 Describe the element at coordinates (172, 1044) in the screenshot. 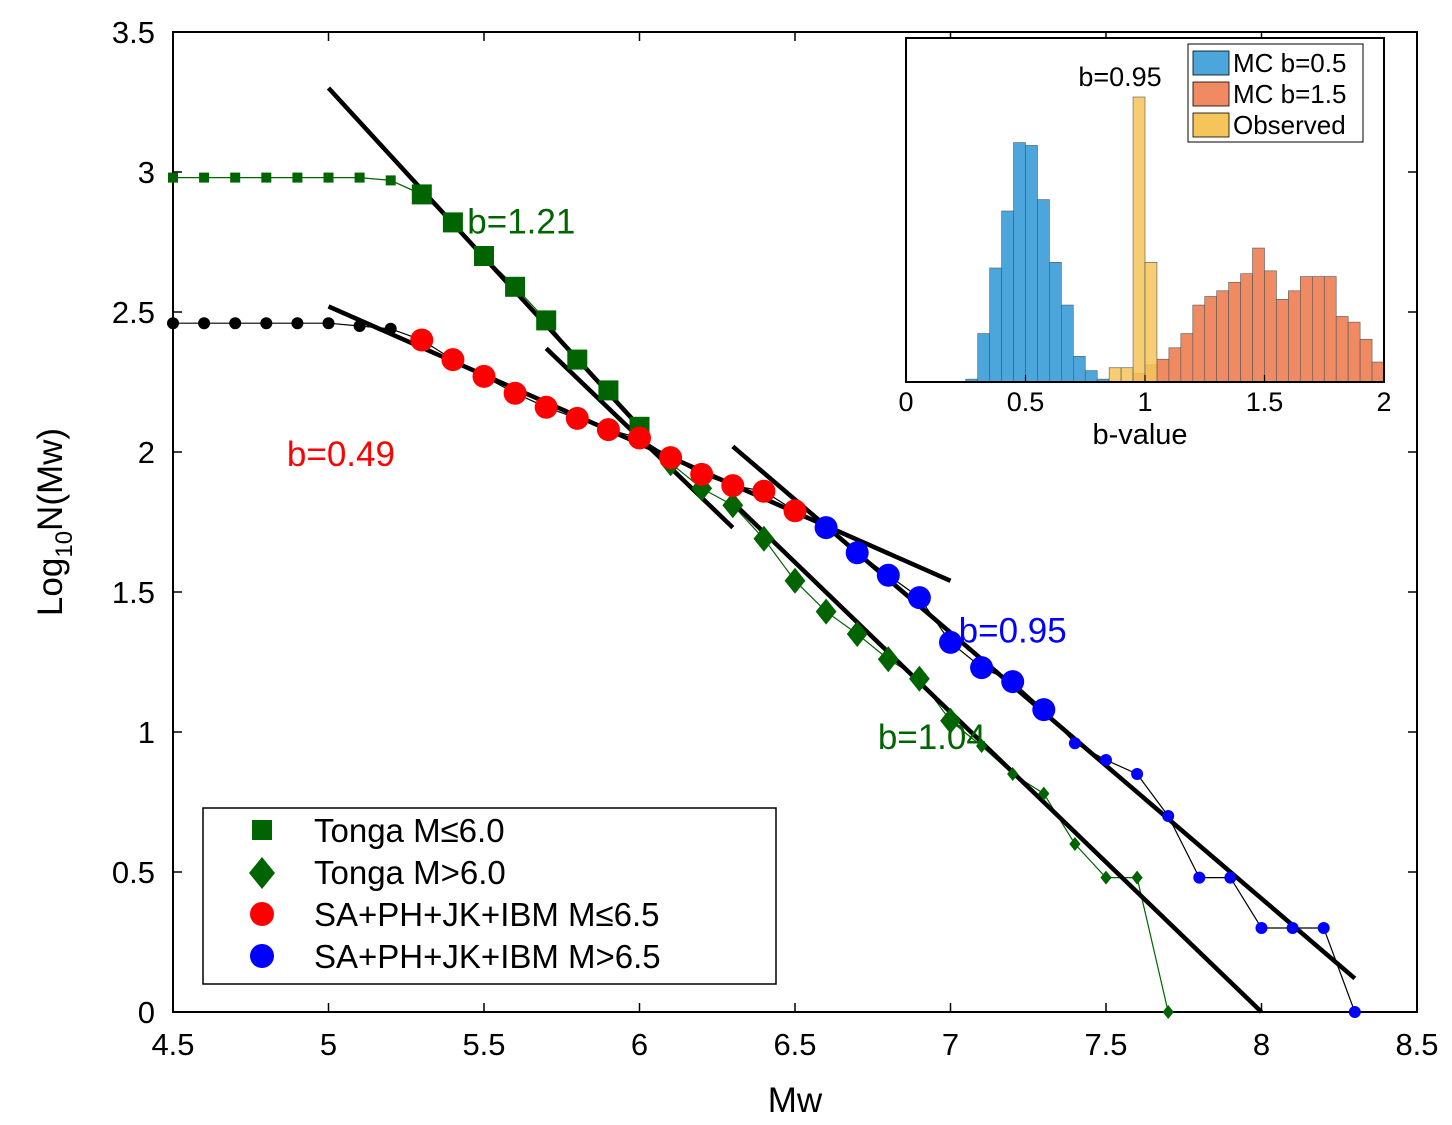

I see `x-tick-label: 4.5` at that location.